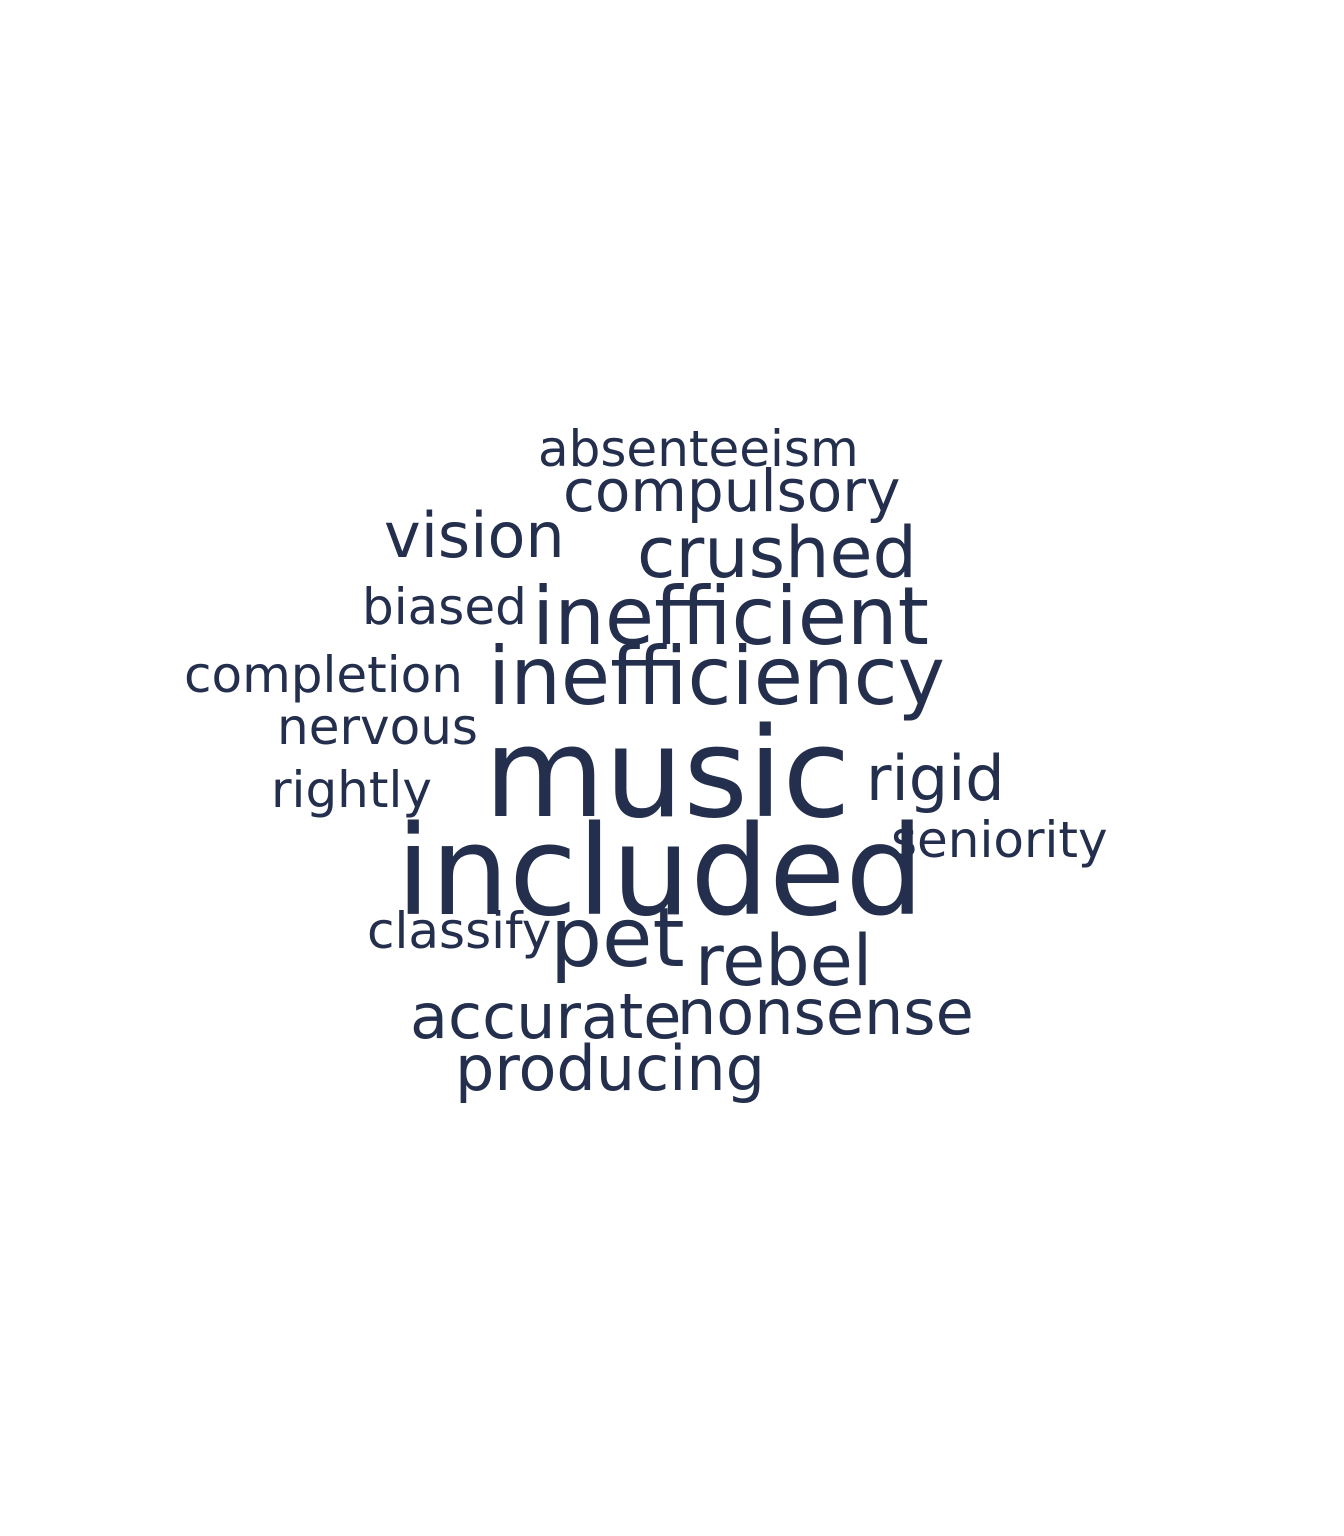 Image resolution: width=1344 pixels, height=1536 pixels. Describe the element at coordinates (999, 840) in the screenshot. I see `word-seniority: seniority` at that location.